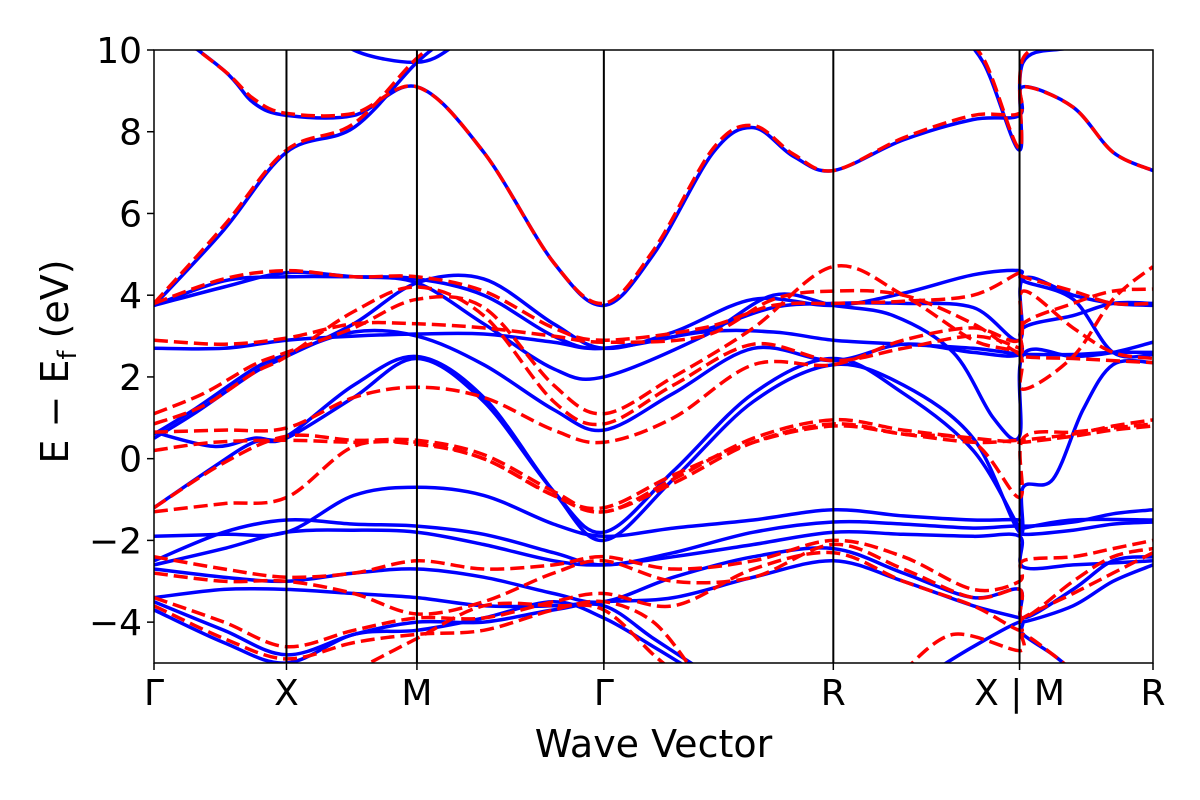  I want to click on y-tick-label-5: 6, so click(130, 214).